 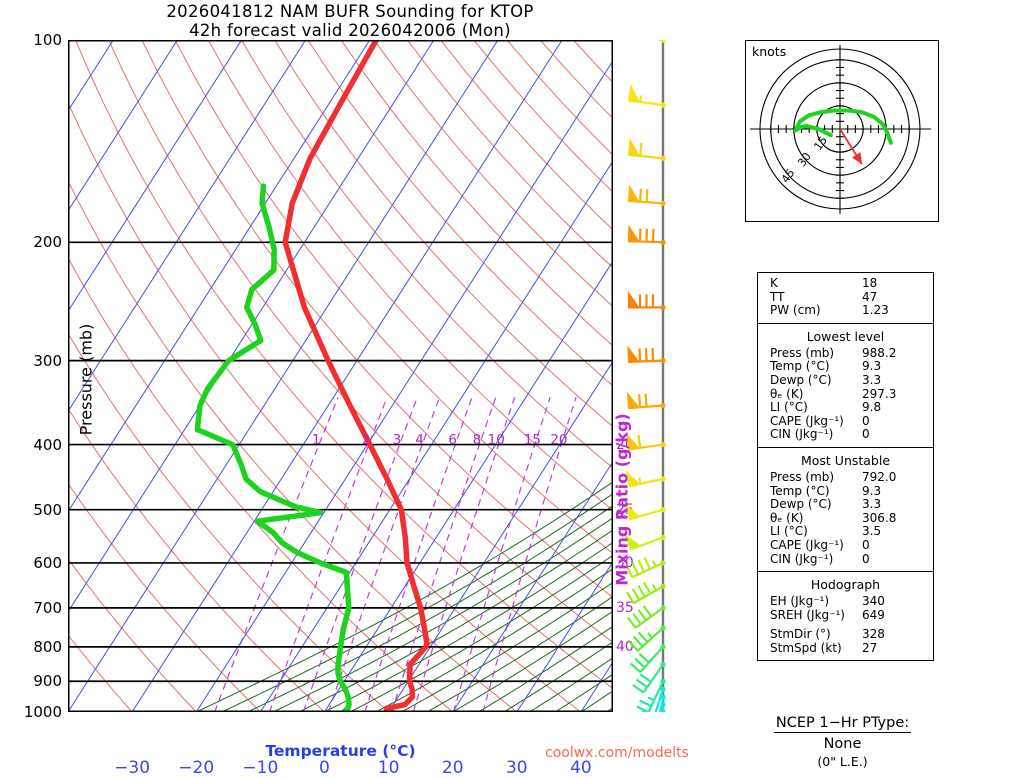 What do you see at coordinates (816, 298) in the screenshot?
I see `index-key: TT` at bounding box center [816, 298].